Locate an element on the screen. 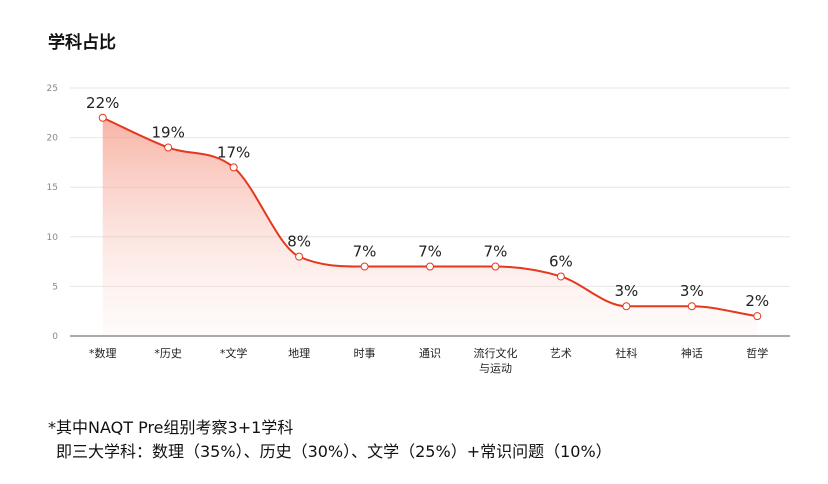  footnote-line-2: 即三大学科：数理（35%）、历史（30%）、文学（25%）+常识问题（10%） is located at coordinates (334, 451).